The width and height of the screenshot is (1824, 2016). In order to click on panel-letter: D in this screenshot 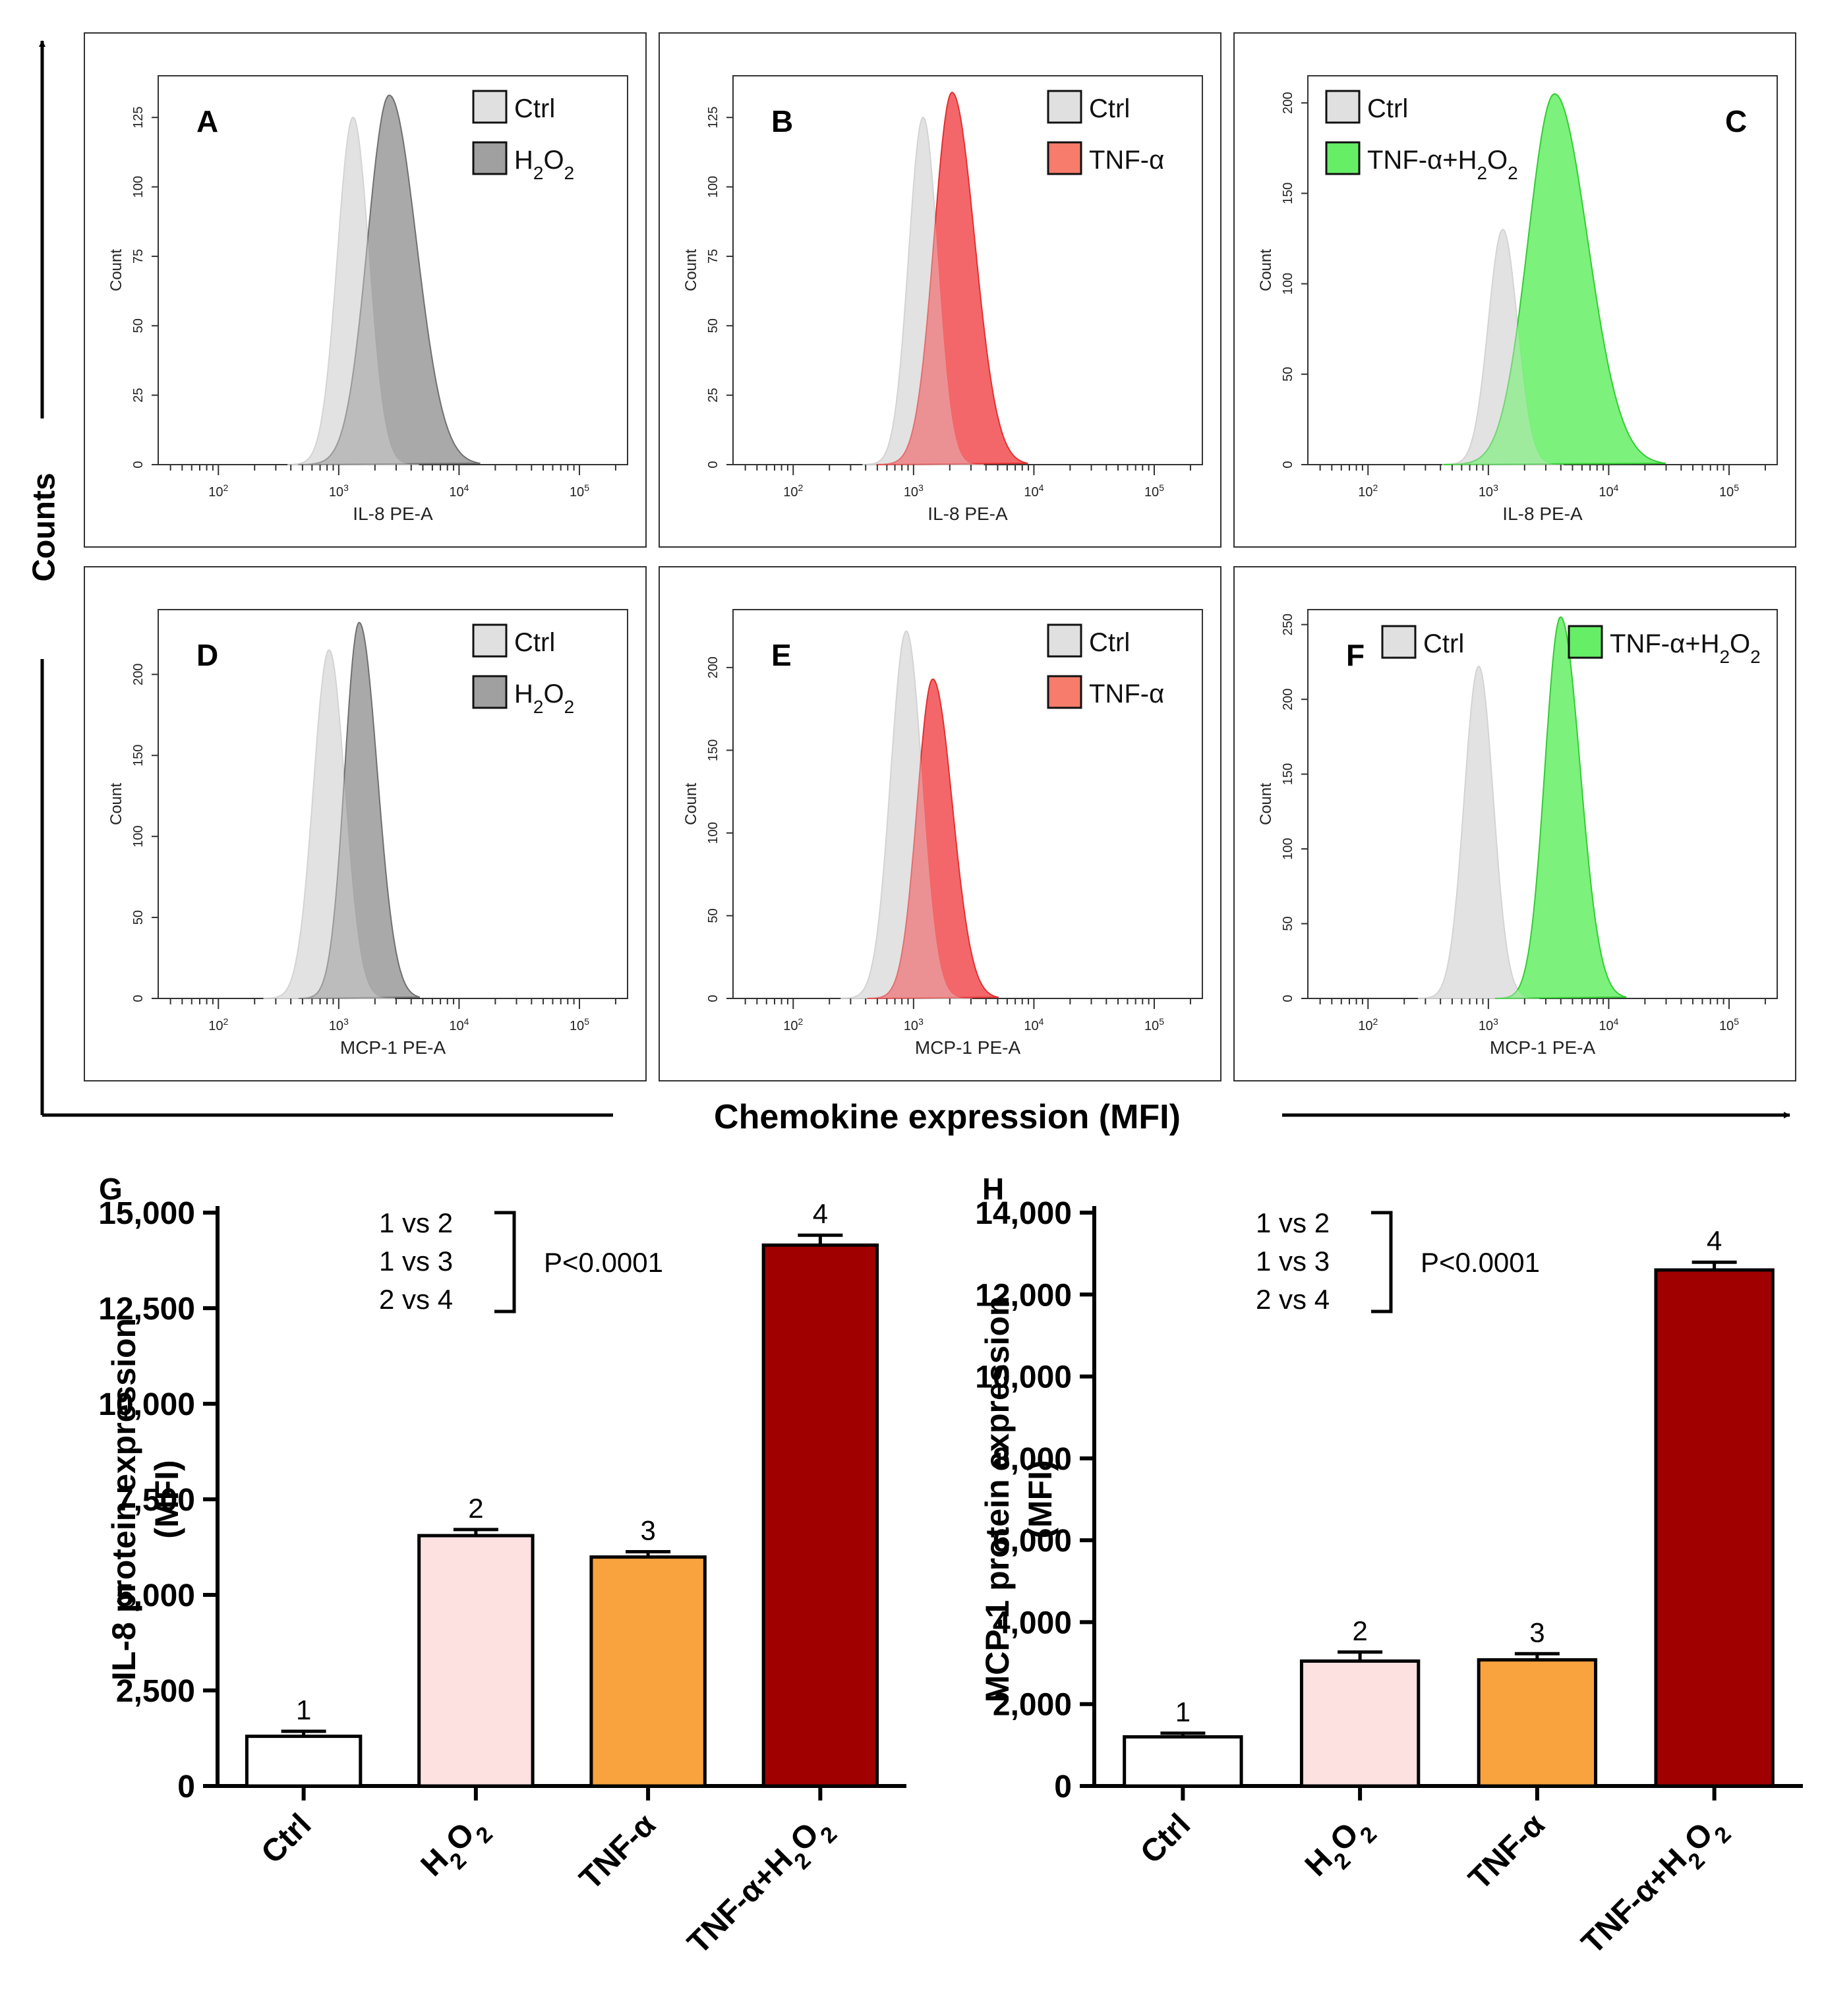, I will do `click(207, 655)`.